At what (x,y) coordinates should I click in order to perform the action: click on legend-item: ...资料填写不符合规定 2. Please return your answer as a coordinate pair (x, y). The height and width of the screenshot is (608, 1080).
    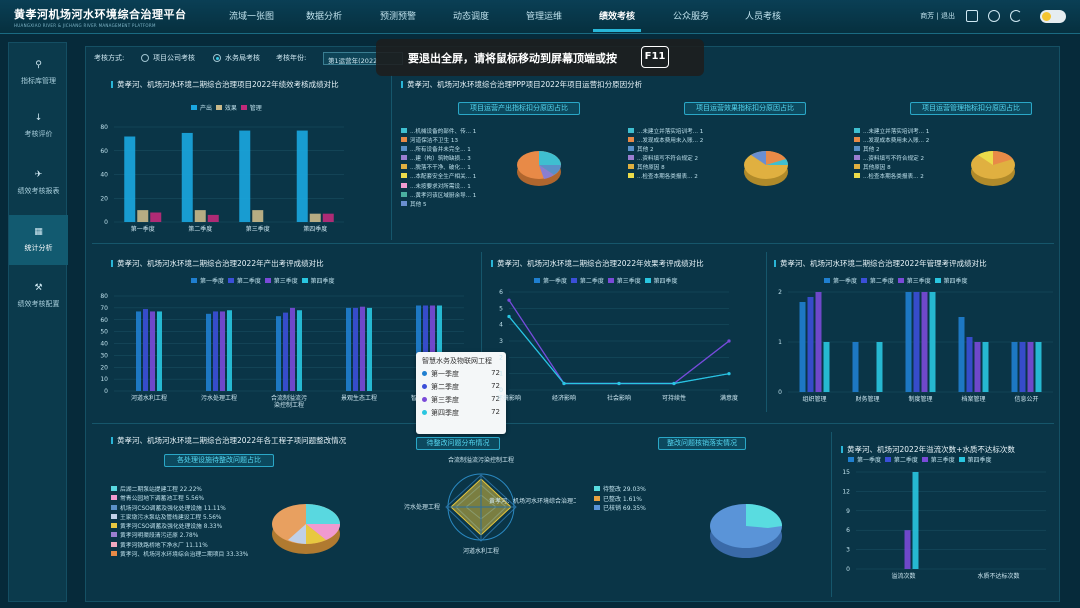
    Looking at the image, I should click on (665, 158).